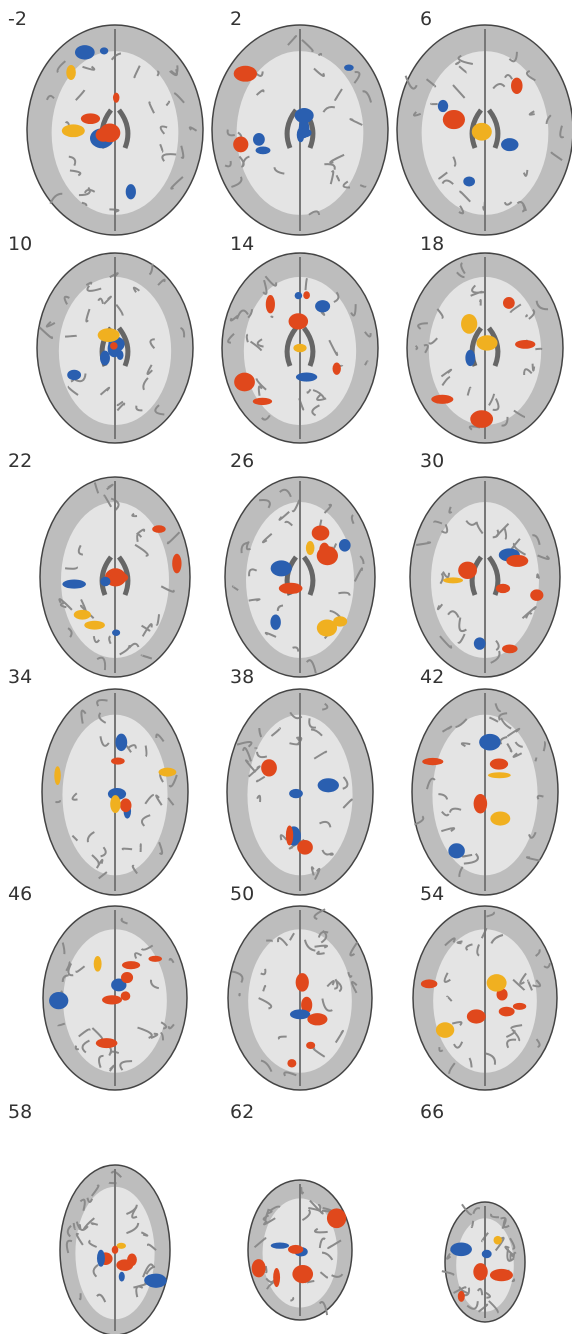 The image size is (572, 1334). I want to click on slice-label: 38, so click(242, 677).